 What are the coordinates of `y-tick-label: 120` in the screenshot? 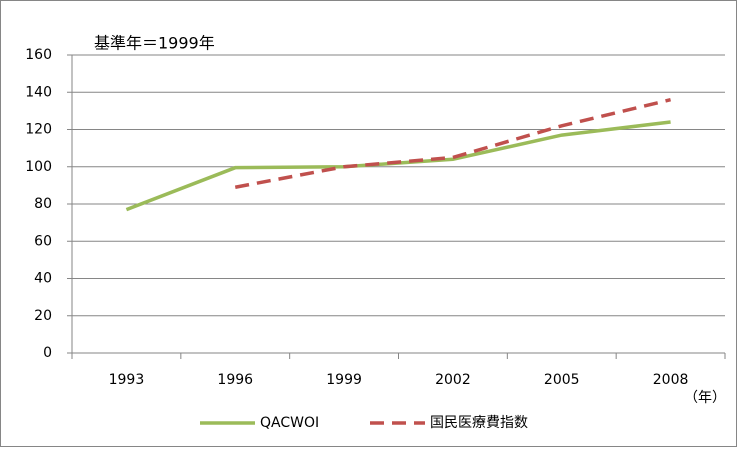 It's located at (38, 130).